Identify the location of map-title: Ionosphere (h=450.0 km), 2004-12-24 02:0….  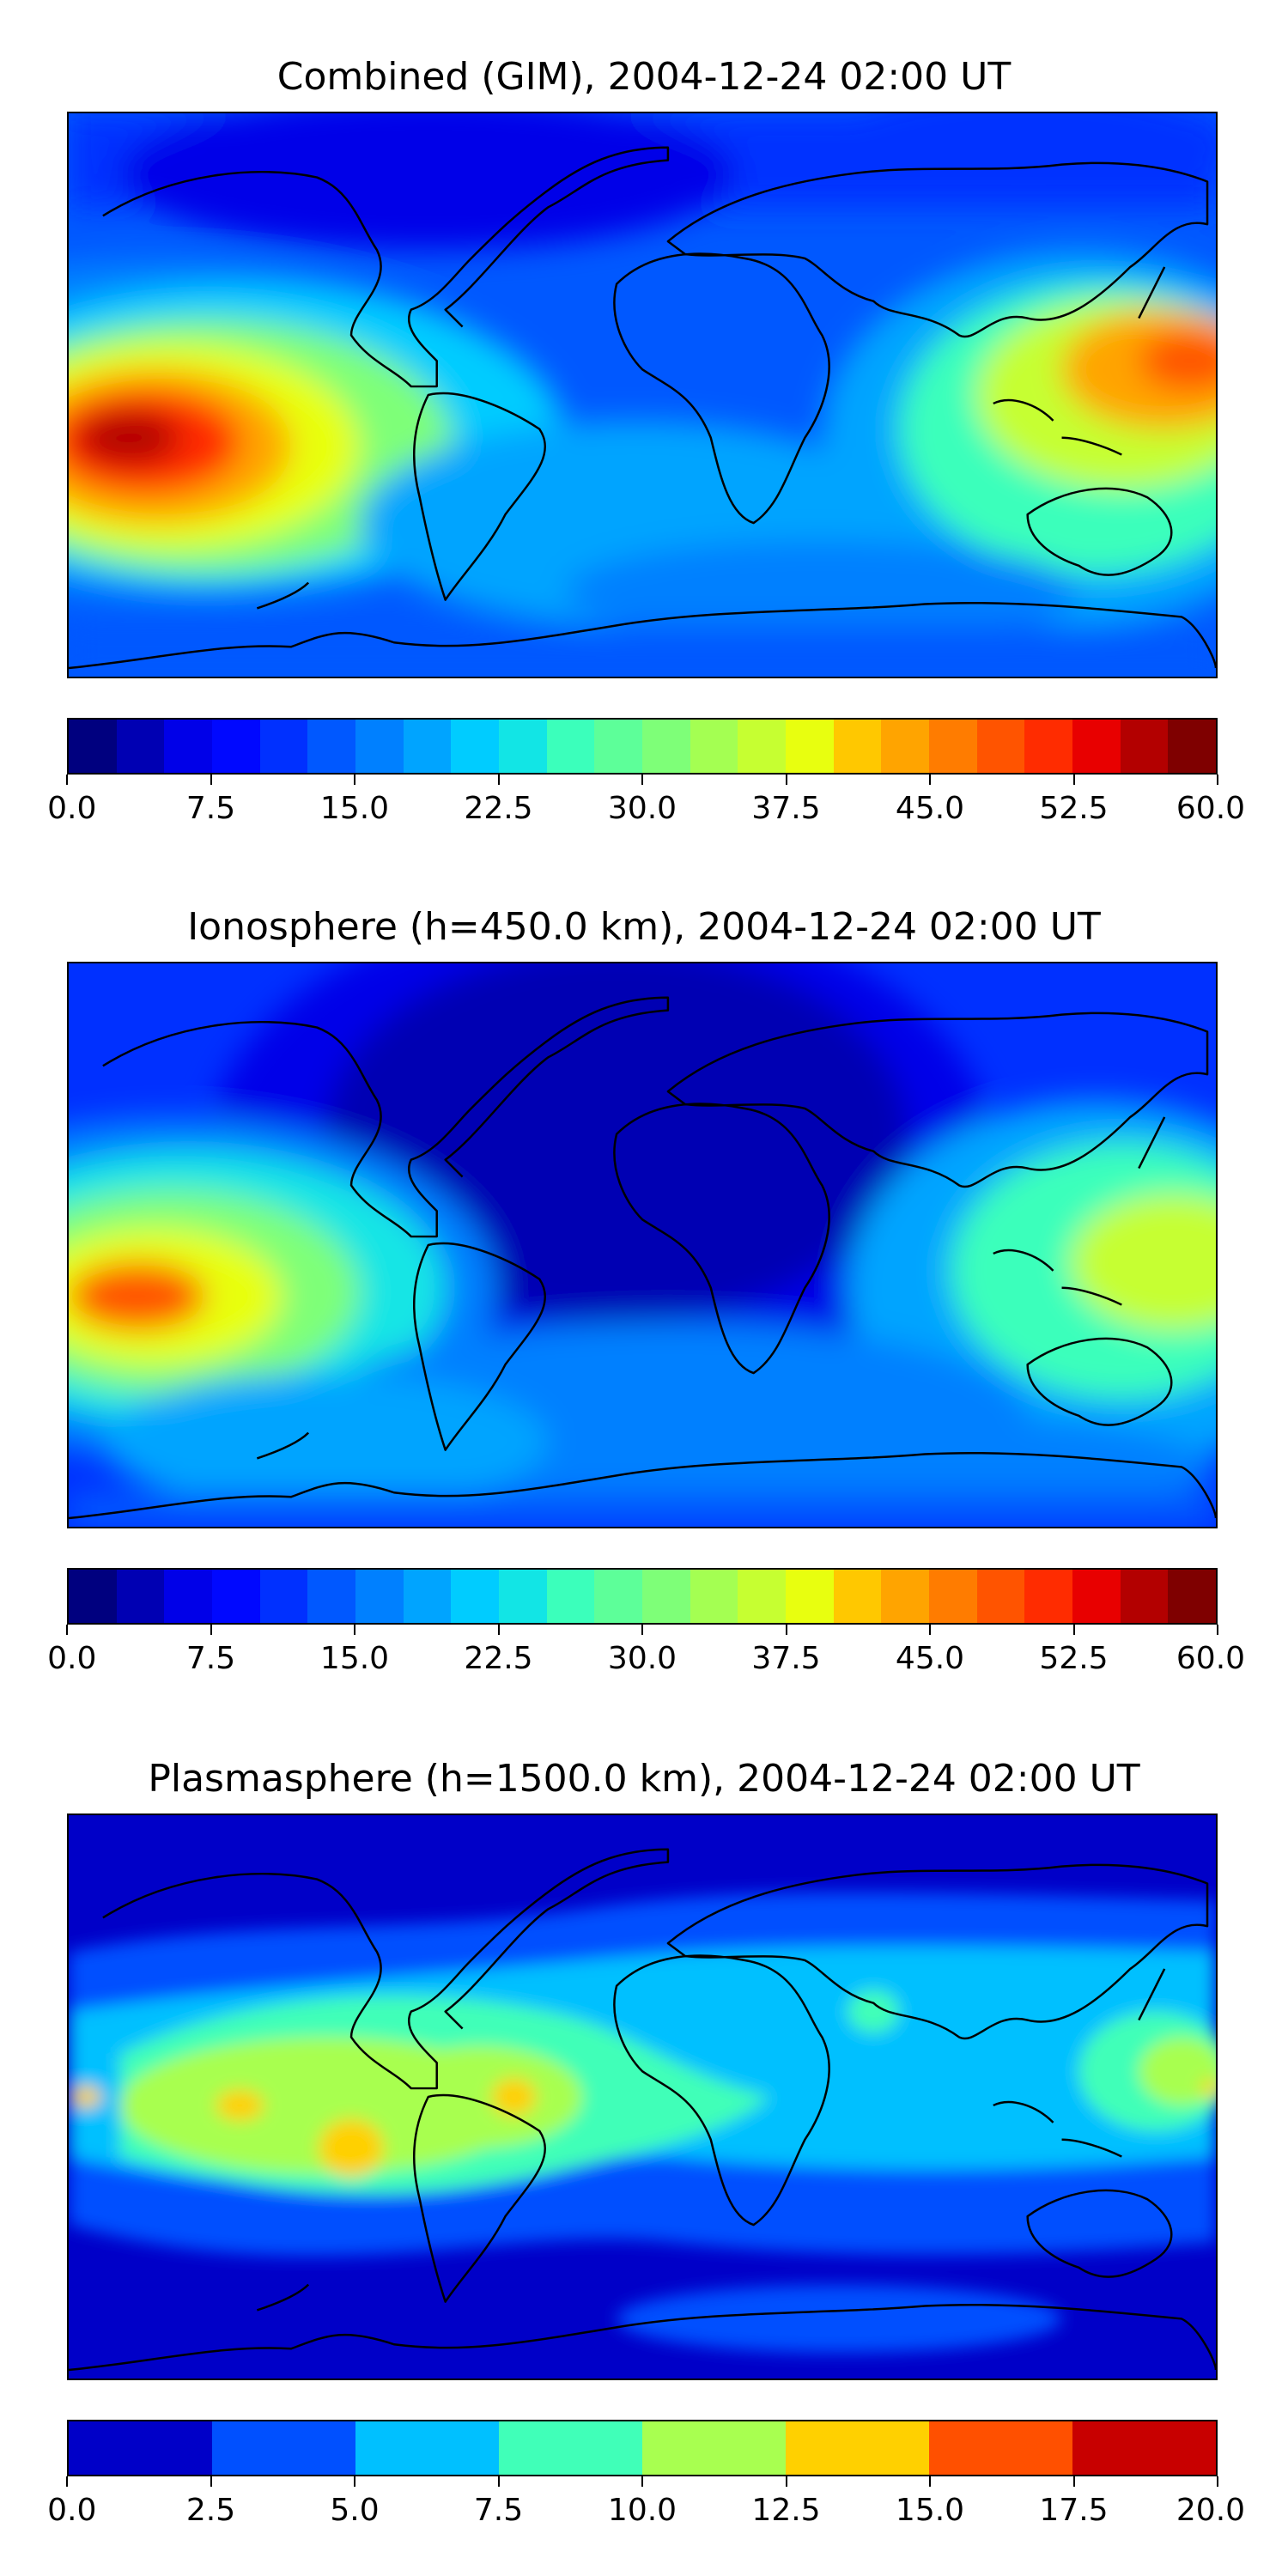
(644, 927).